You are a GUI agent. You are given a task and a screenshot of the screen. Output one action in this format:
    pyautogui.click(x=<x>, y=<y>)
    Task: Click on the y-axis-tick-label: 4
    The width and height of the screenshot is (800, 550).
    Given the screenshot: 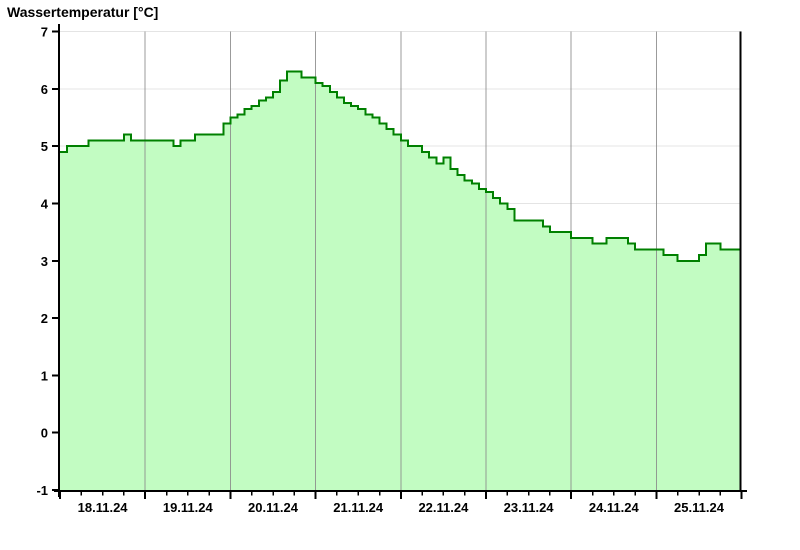 What is the action you would take?
    pyautogui.click(x=45, y=204)
    